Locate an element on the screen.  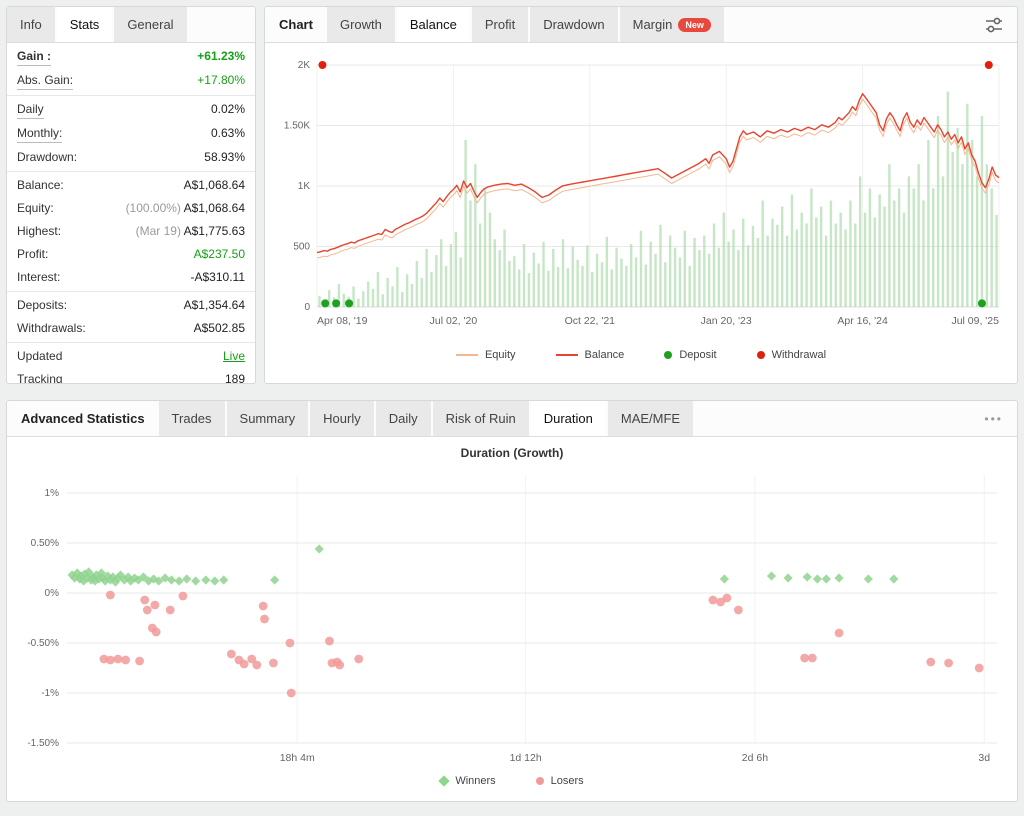
tab-label: Summary is located at coordinates (267, 418).